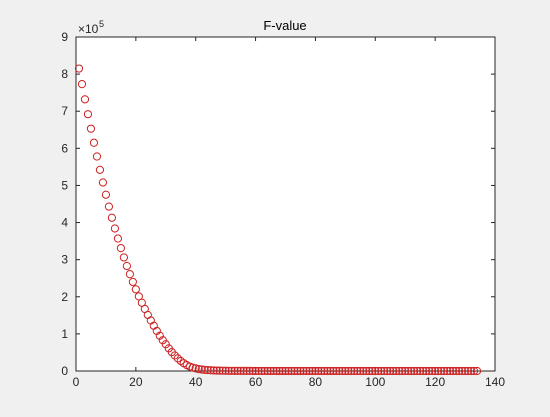 The height and width of the screenshot is (417, 550). I want to click on y-tick-label: 8, so click(64, 74).